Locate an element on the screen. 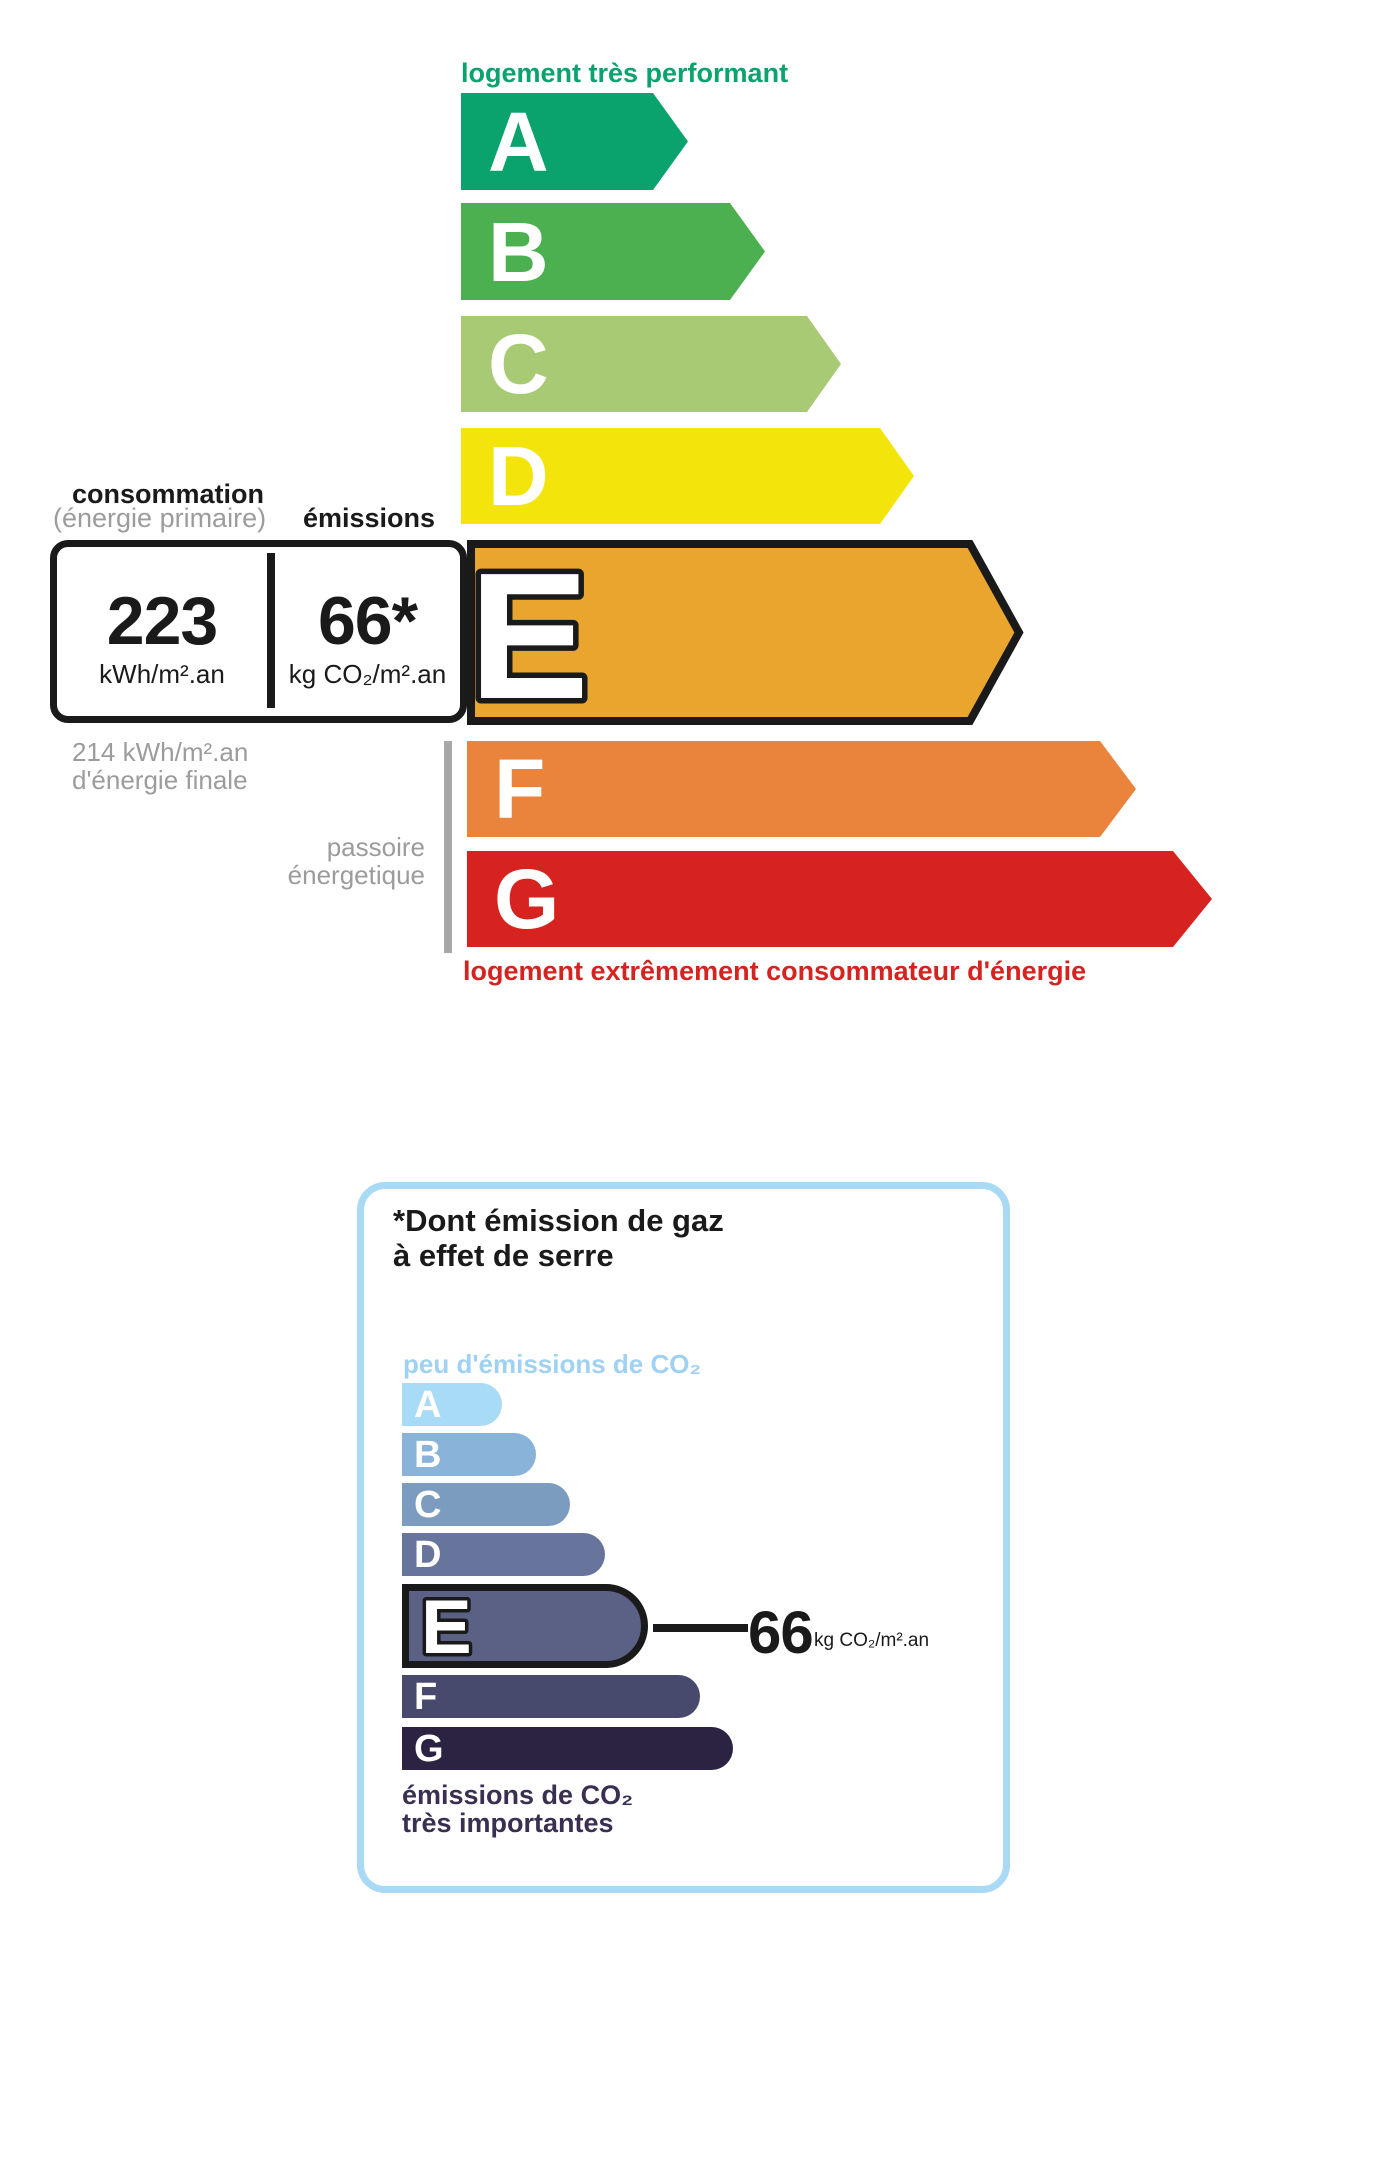 The width and height of the screenshot is (1380, 2158). co2-class-bar-f: F is located at coordinates (551, 1696).